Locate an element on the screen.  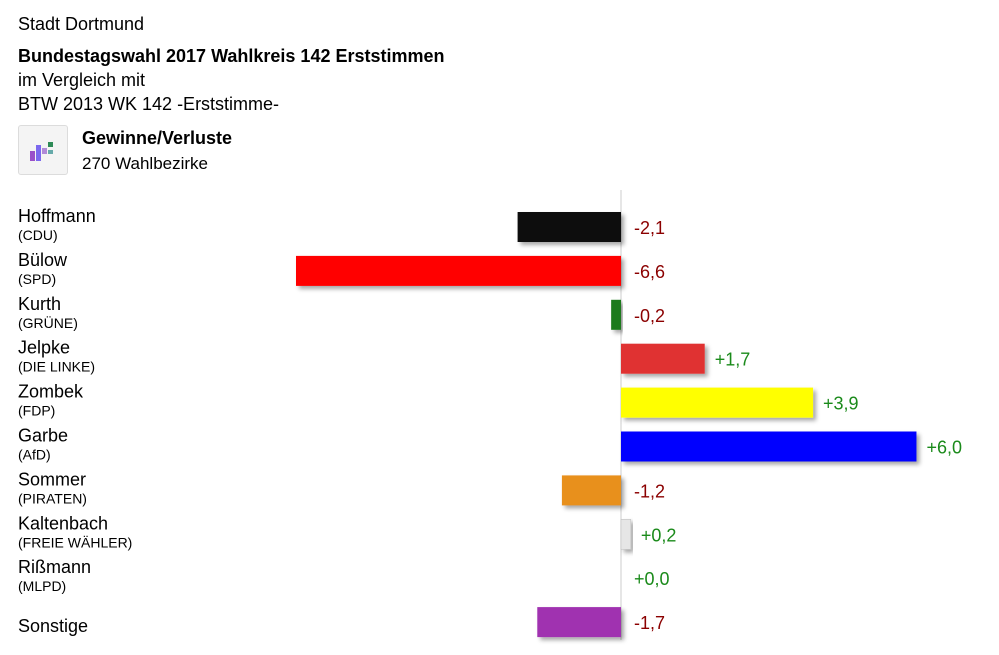
party-label: (CDU) is located at coordinates (38, 235).